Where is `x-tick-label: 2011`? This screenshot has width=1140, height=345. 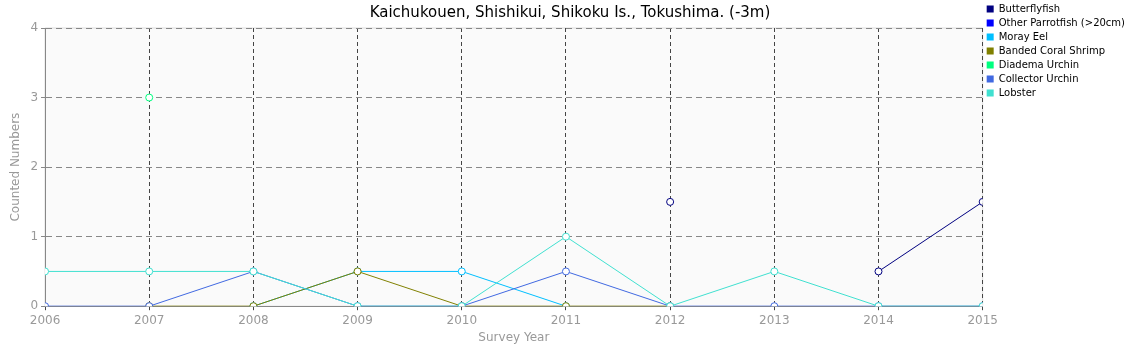
x-tick-label: 2011 is located at coordinates (566, 319).